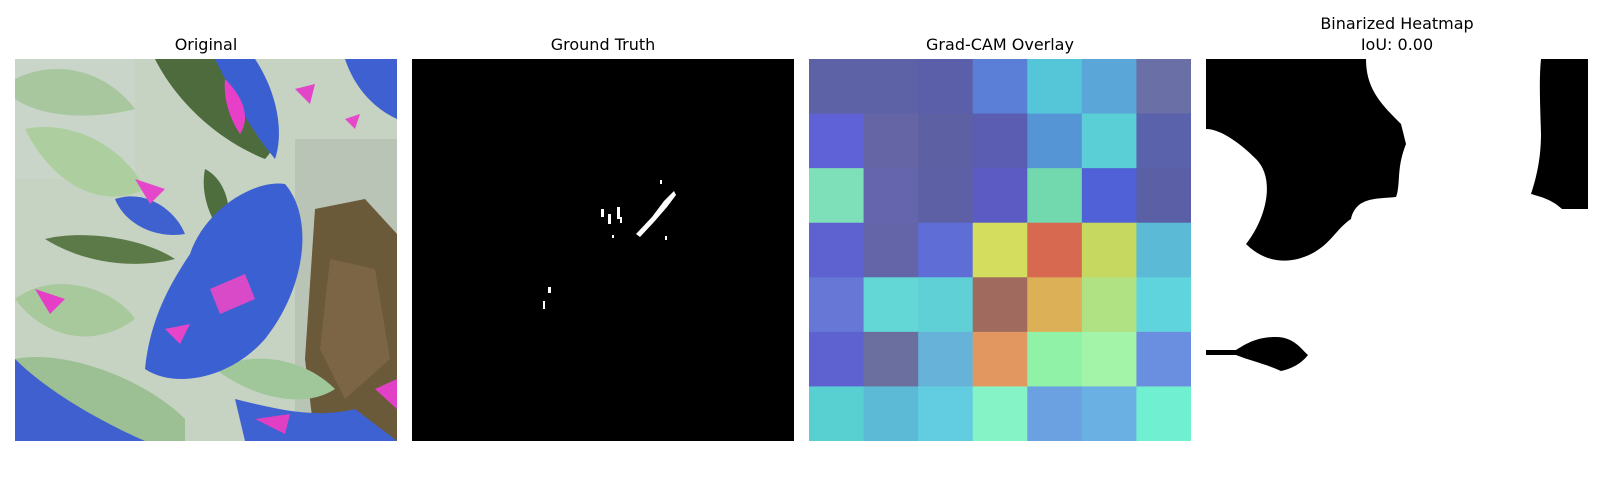 The image size is (1600, 500). I want to click on ground-truth-title: Ground Truth, so click(603, 44).